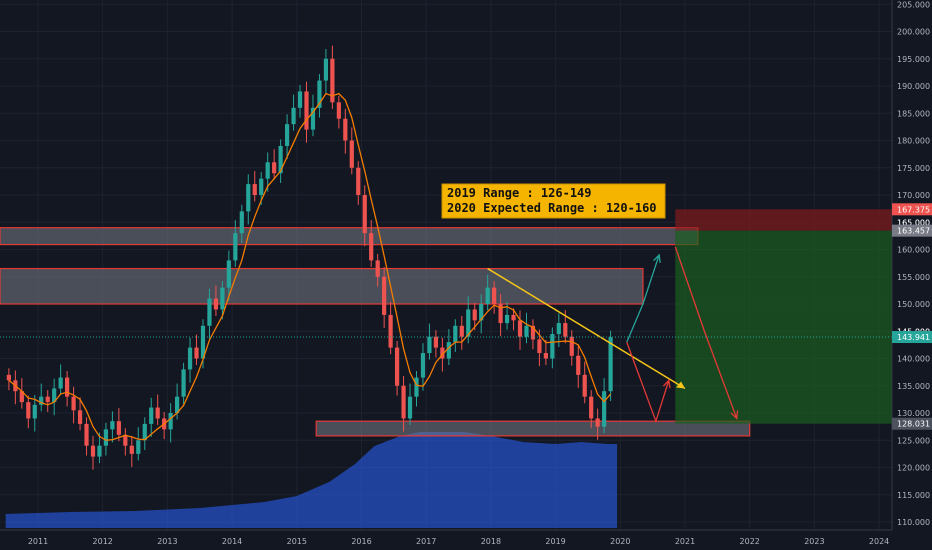  Describe the element at coordinates (913, 231) in the screenshot. I see `price-tag-label: 163.457` at that location.